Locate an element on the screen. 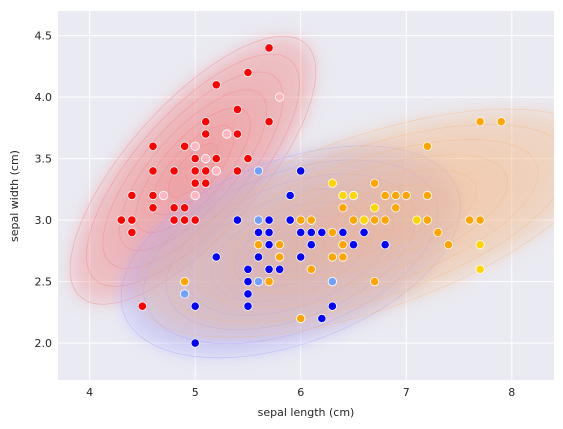 This screenshot has width=563, height=429. y-tick-label: 4.0 is located at coordinates (44, 97).